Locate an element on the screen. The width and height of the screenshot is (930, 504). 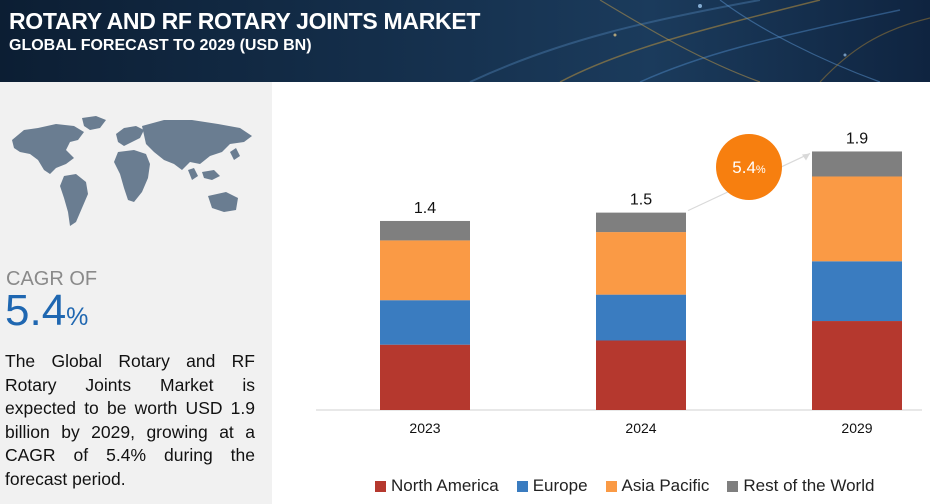
legend-swatch-asia-pacific is located at coordinates (611, 486).